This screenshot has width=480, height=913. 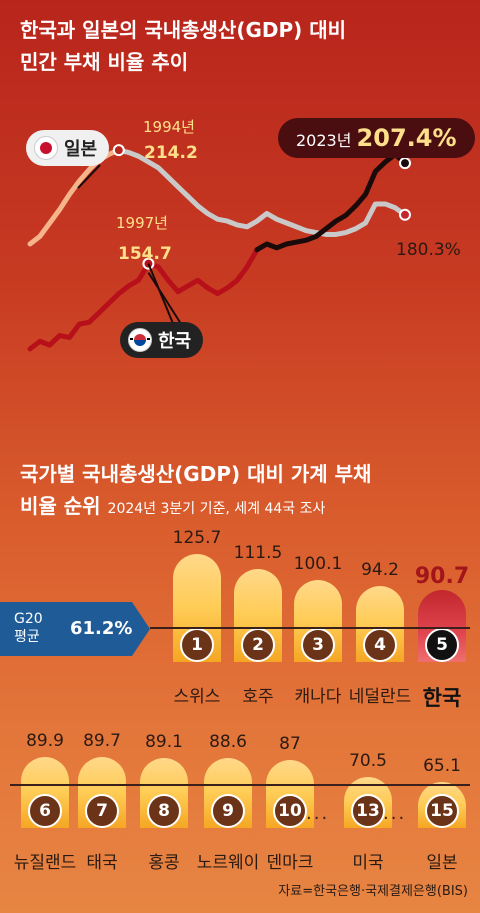 I want to click on japan-label-leader, so click(x=89, y=176).